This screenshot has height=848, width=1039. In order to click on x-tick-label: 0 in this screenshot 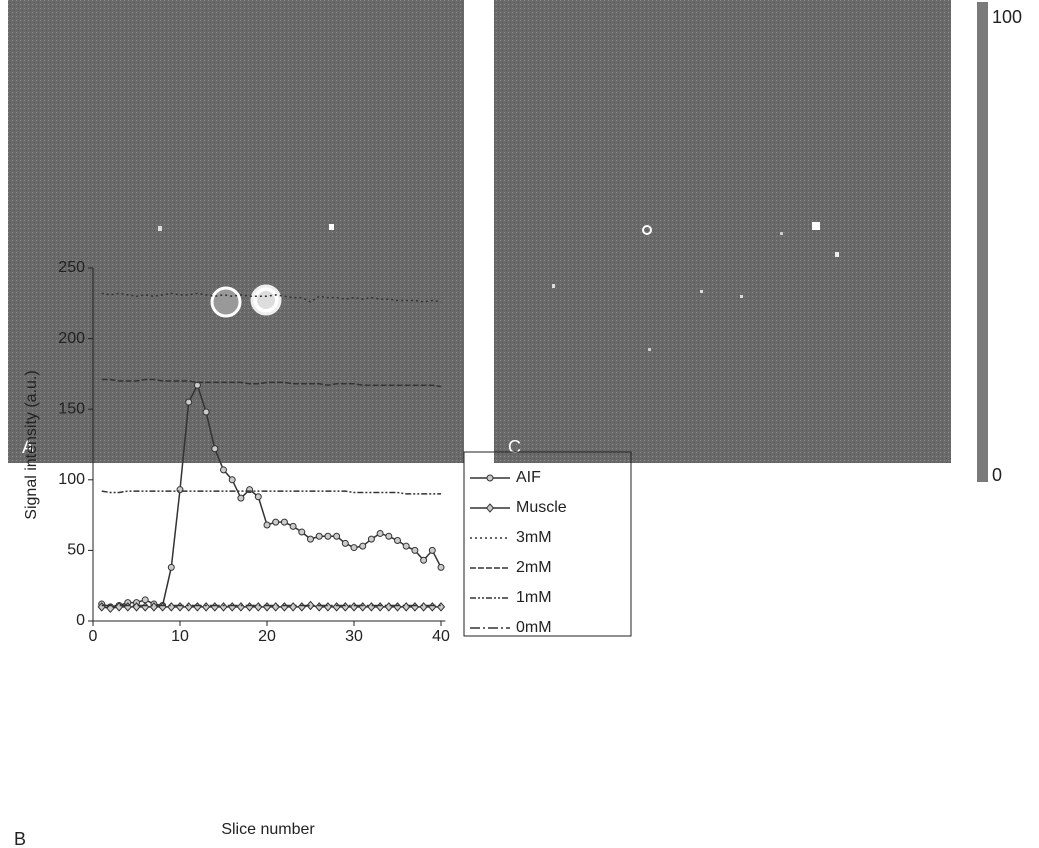, I will do `click(93, 636)`.